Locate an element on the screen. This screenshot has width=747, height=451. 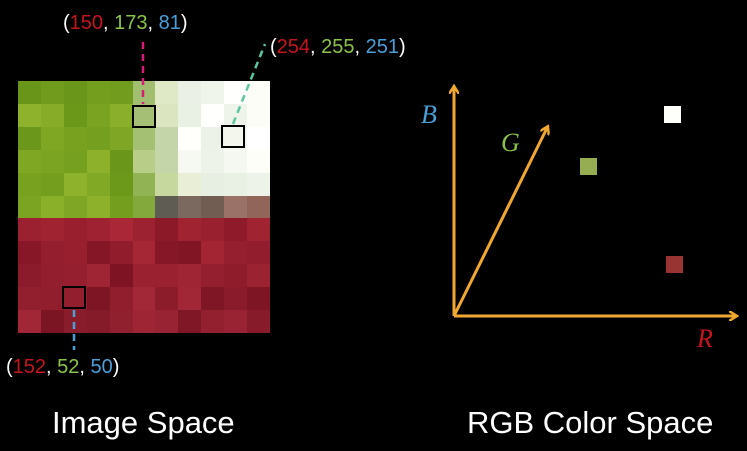
color-point-green is located at coordinates (588, 166).